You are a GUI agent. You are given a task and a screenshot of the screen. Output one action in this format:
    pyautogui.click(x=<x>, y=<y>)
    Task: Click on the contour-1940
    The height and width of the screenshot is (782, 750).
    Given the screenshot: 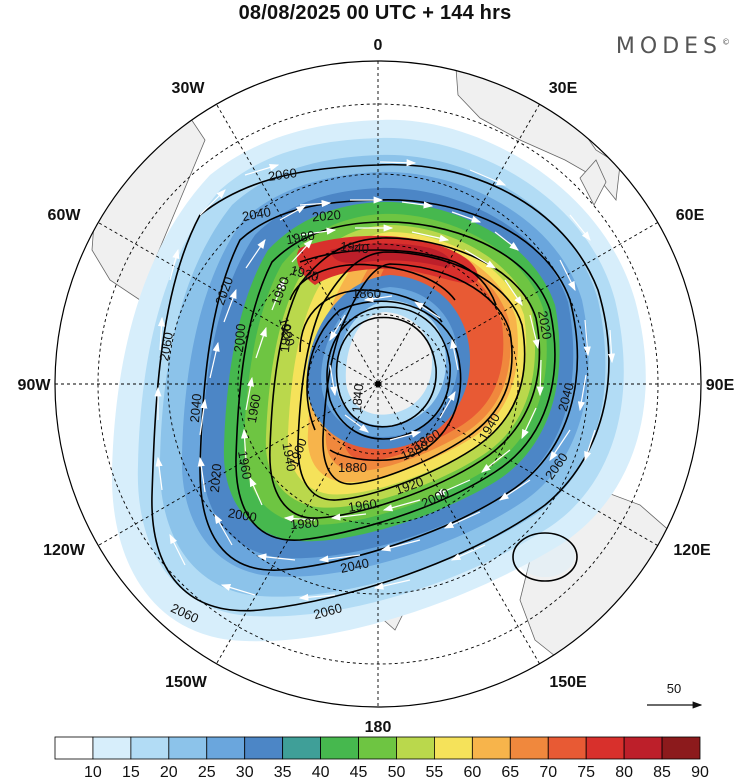 What is the action you would take?
    pyautogui.click(x=398, y=277)
    